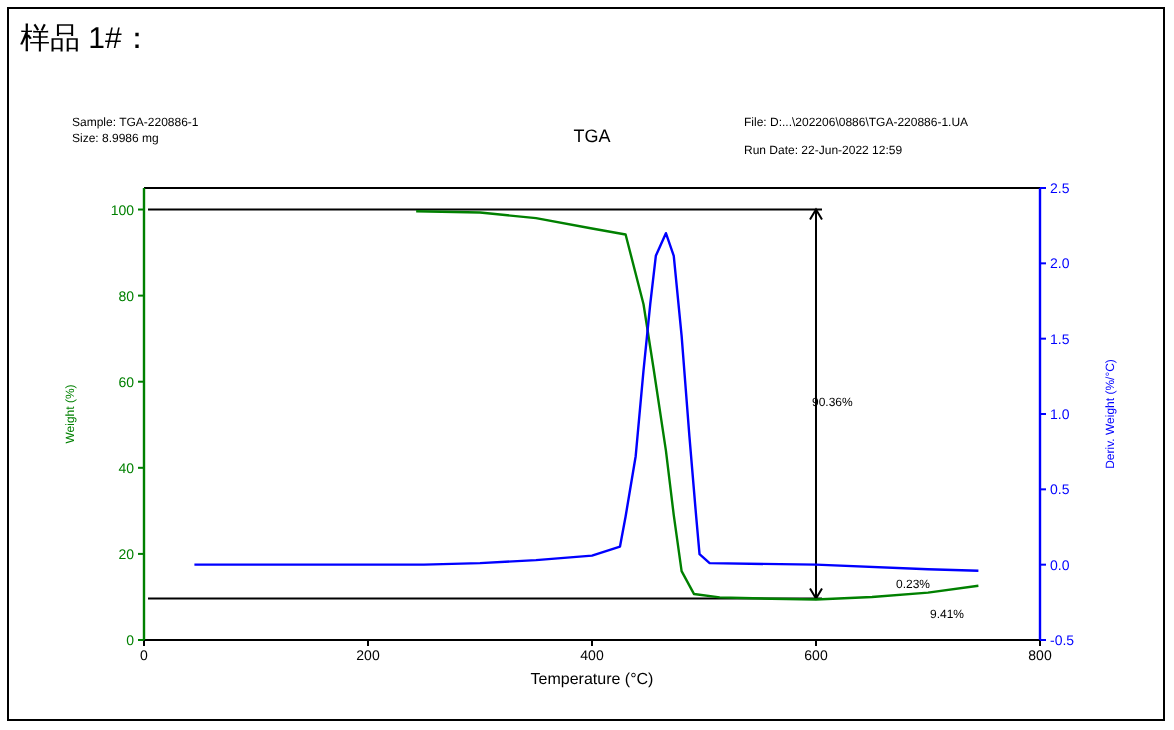 This screenshot has height=730, width=1174. I want to click on chart-title: 样品 1#：, so click(86, 39).